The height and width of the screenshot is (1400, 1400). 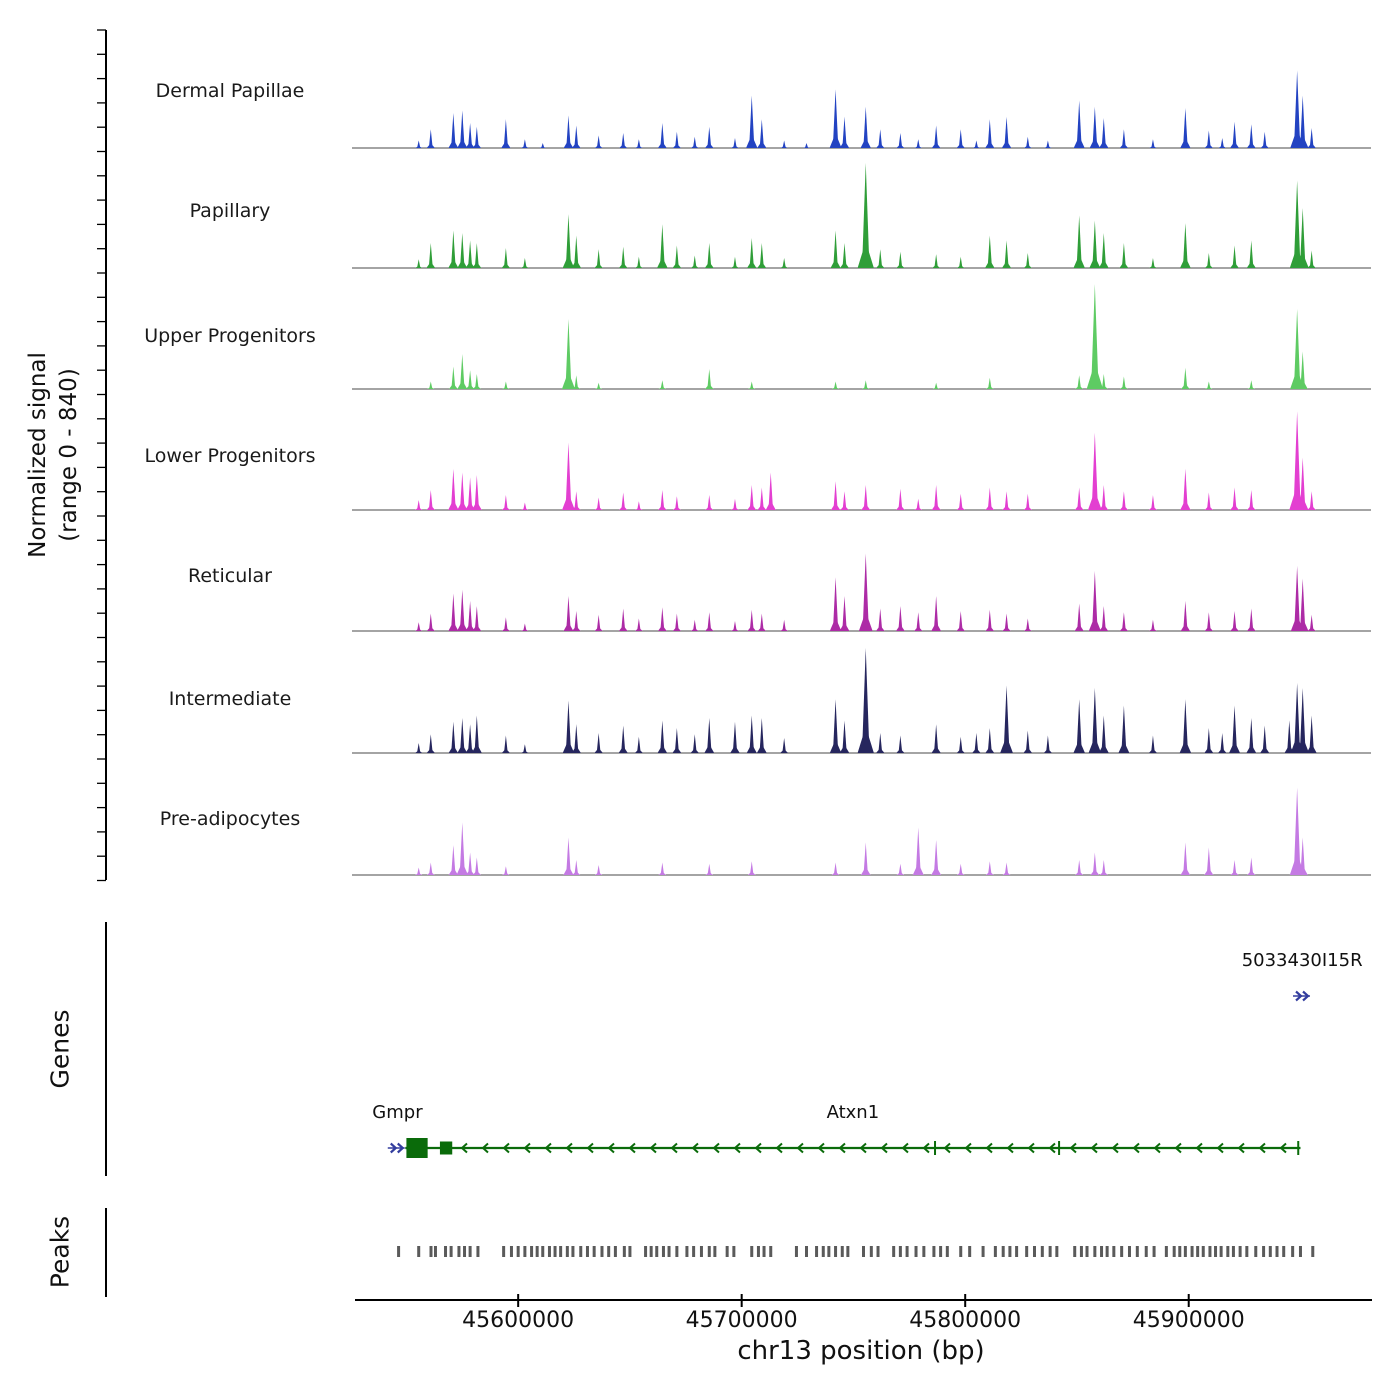 I want to click on ylabel-line2: (range 0 - 840), so click(x=69, y=455).